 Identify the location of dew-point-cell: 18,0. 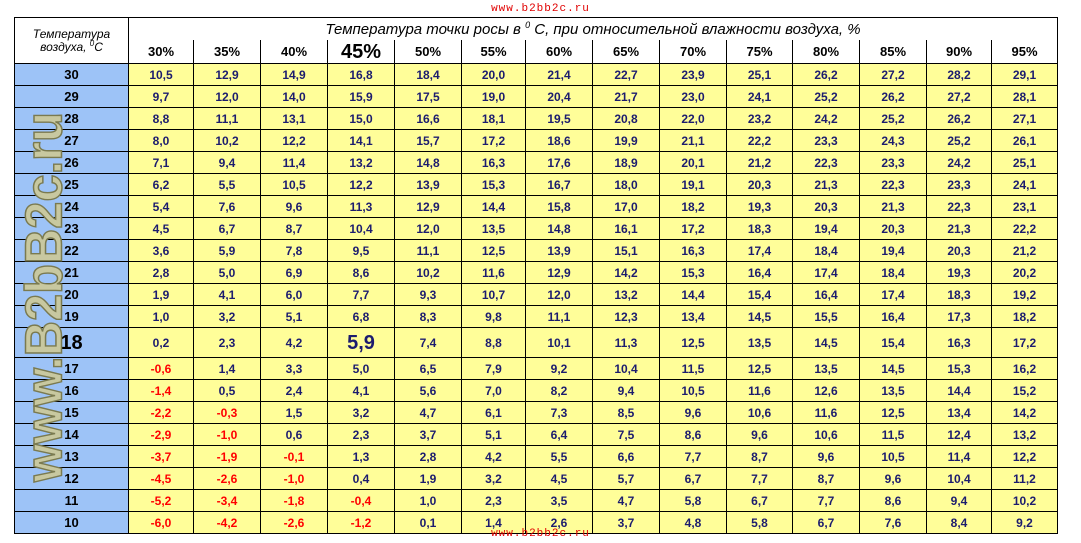
(626, 184).